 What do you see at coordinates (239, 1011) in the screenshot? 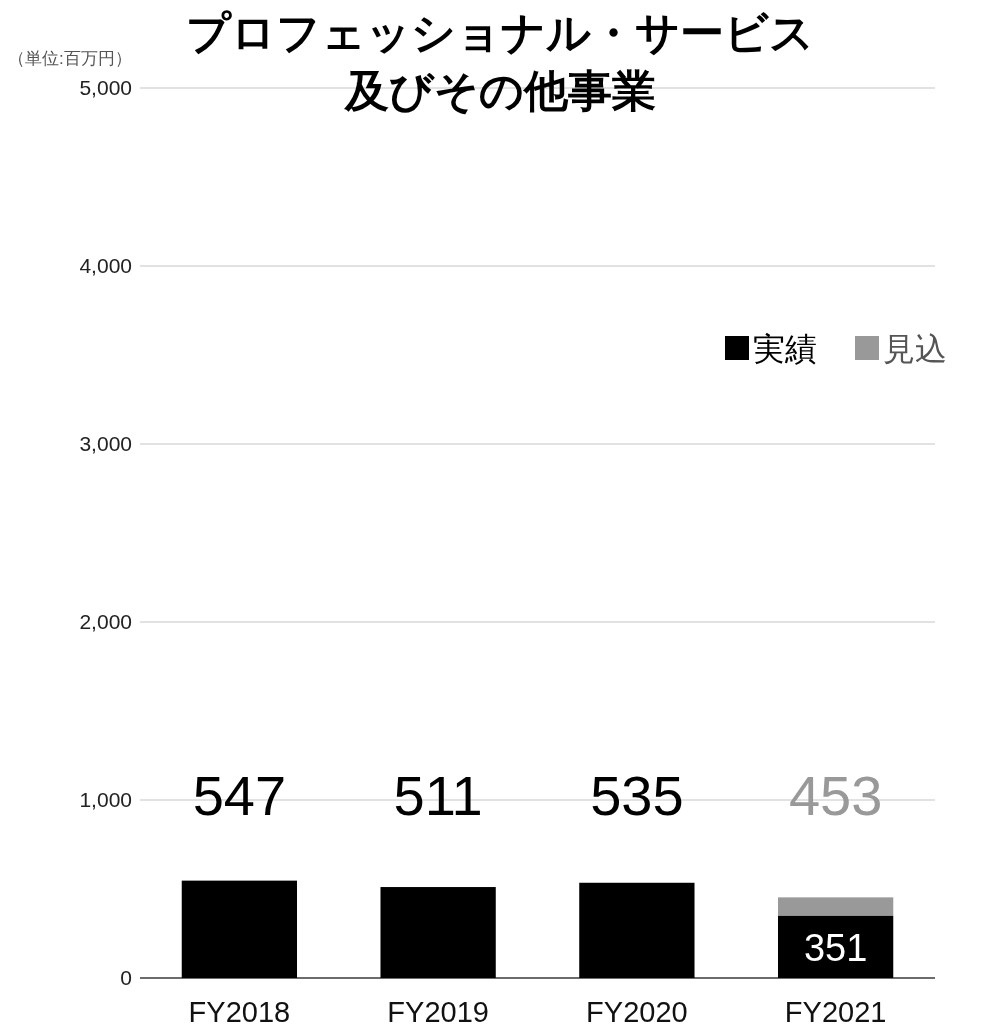
I see `x-tick-label: FY2018` at bounding box center [239, 1011].